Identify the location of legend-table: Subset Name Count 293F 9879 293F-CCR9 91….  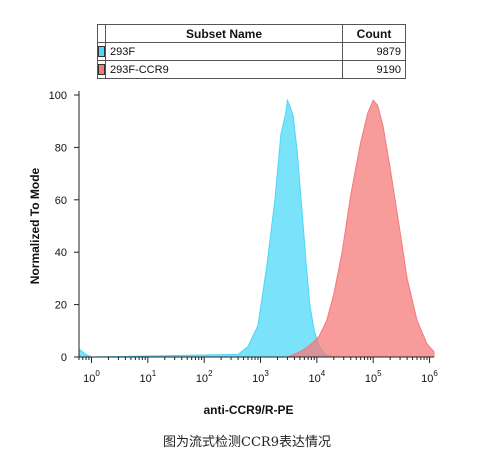
(251, 51).